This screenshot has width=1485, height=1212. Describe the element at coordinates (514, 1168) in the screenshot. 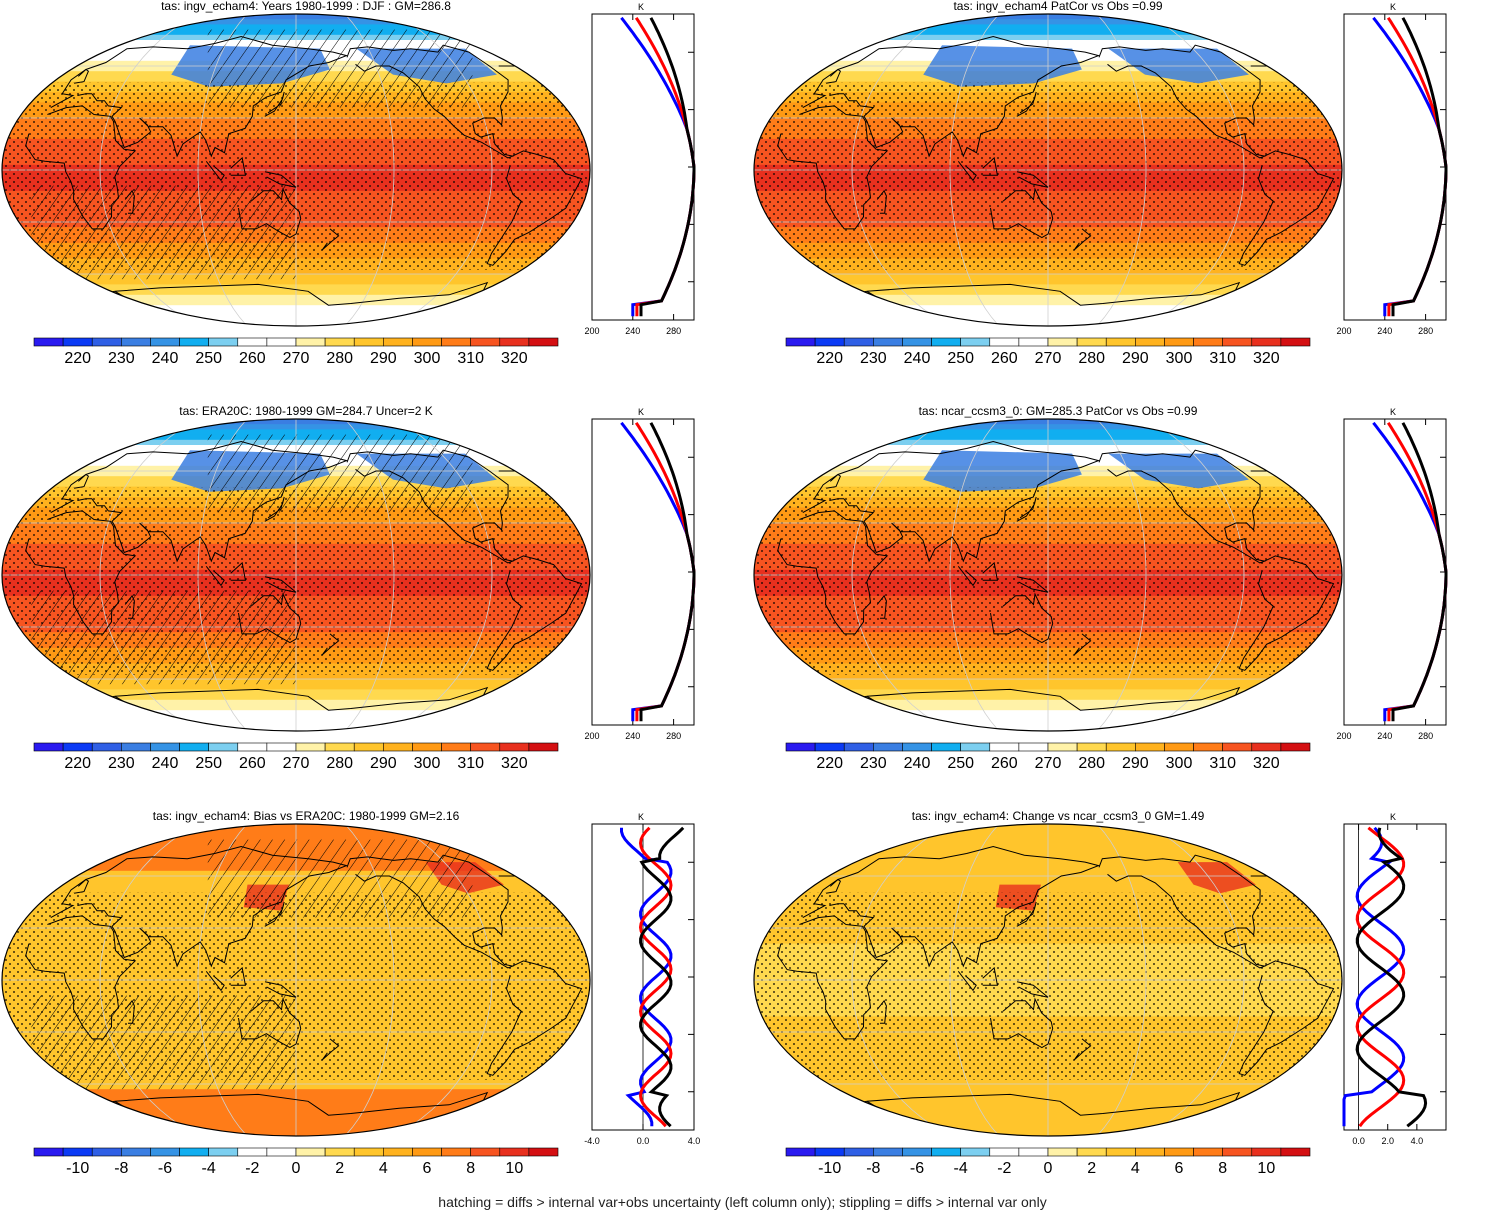

I see `colorbar-label: 10` at that location.